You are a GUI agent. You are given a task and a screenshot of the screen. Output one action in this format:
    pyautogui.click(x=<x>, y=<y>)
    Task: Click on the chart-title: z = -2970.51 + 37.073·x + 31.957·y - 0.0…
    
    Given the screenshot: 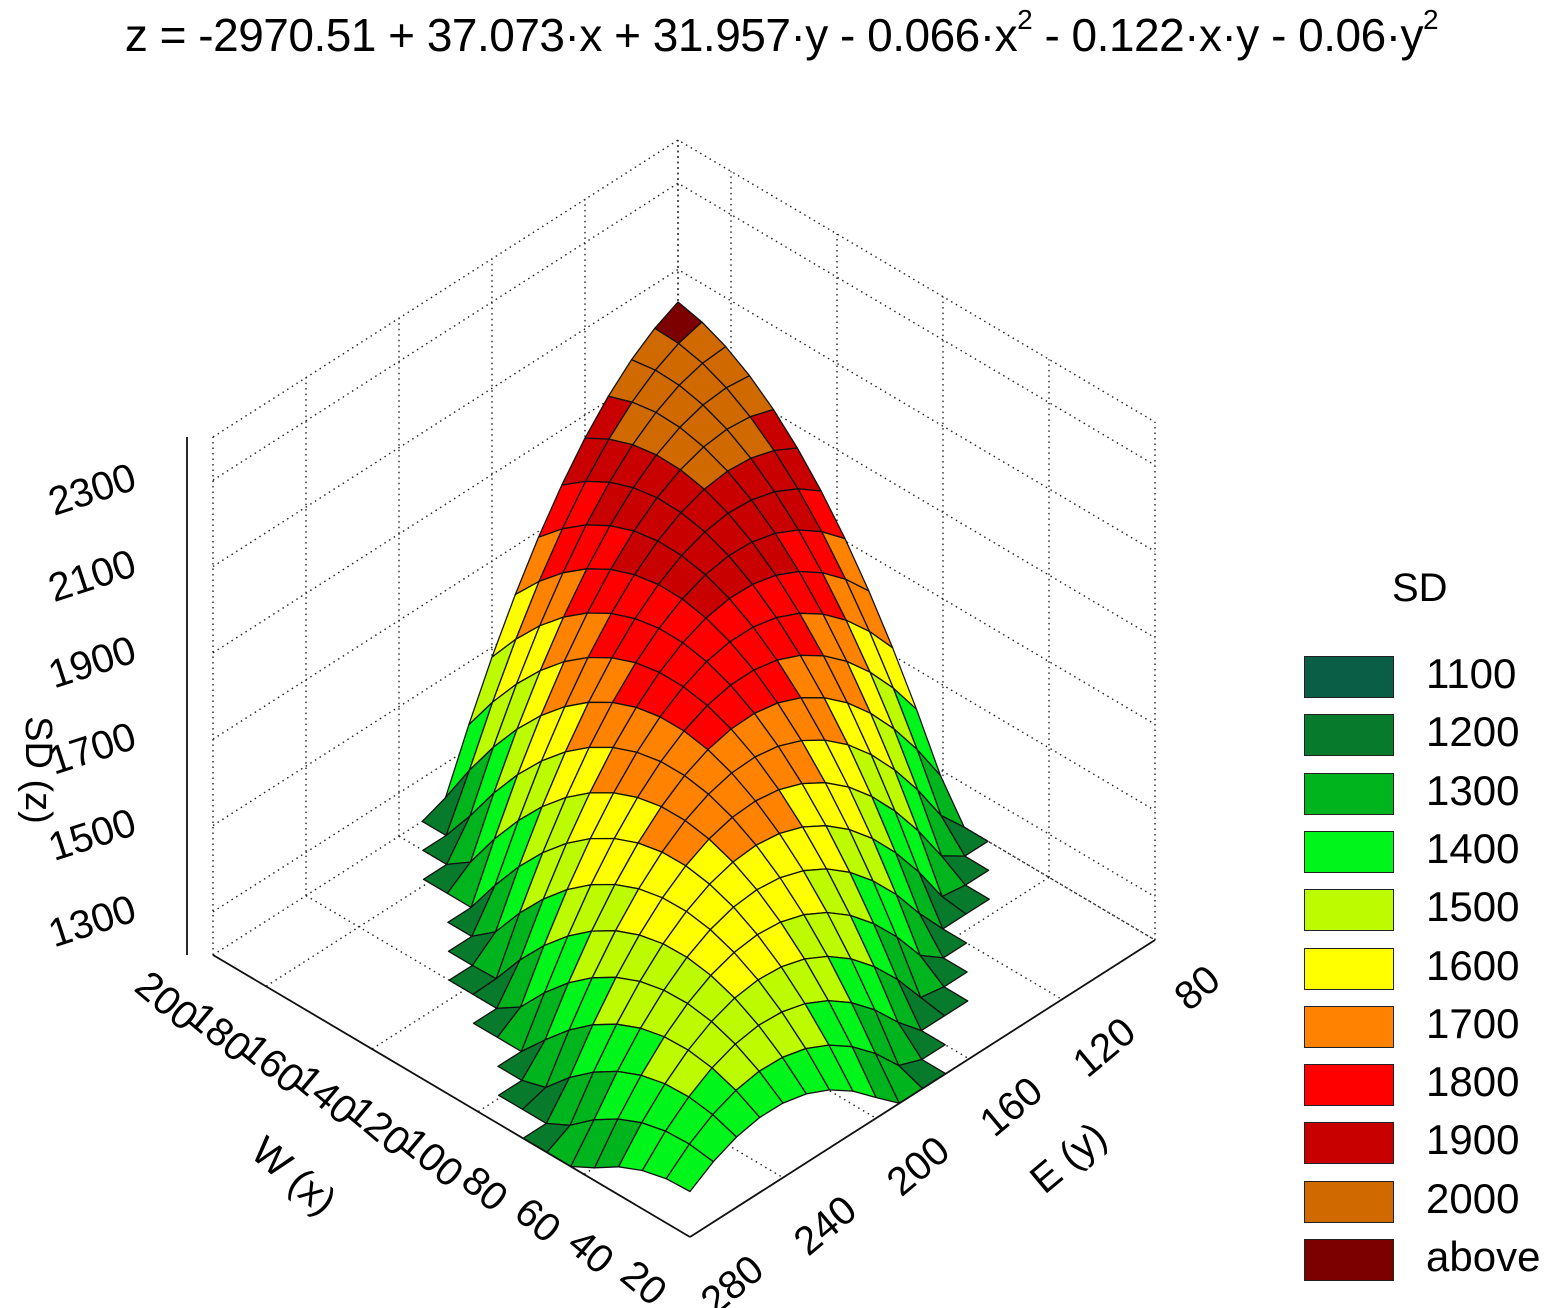 What is the action you would take?
    pyautogui.click(x=781, y=33)
    